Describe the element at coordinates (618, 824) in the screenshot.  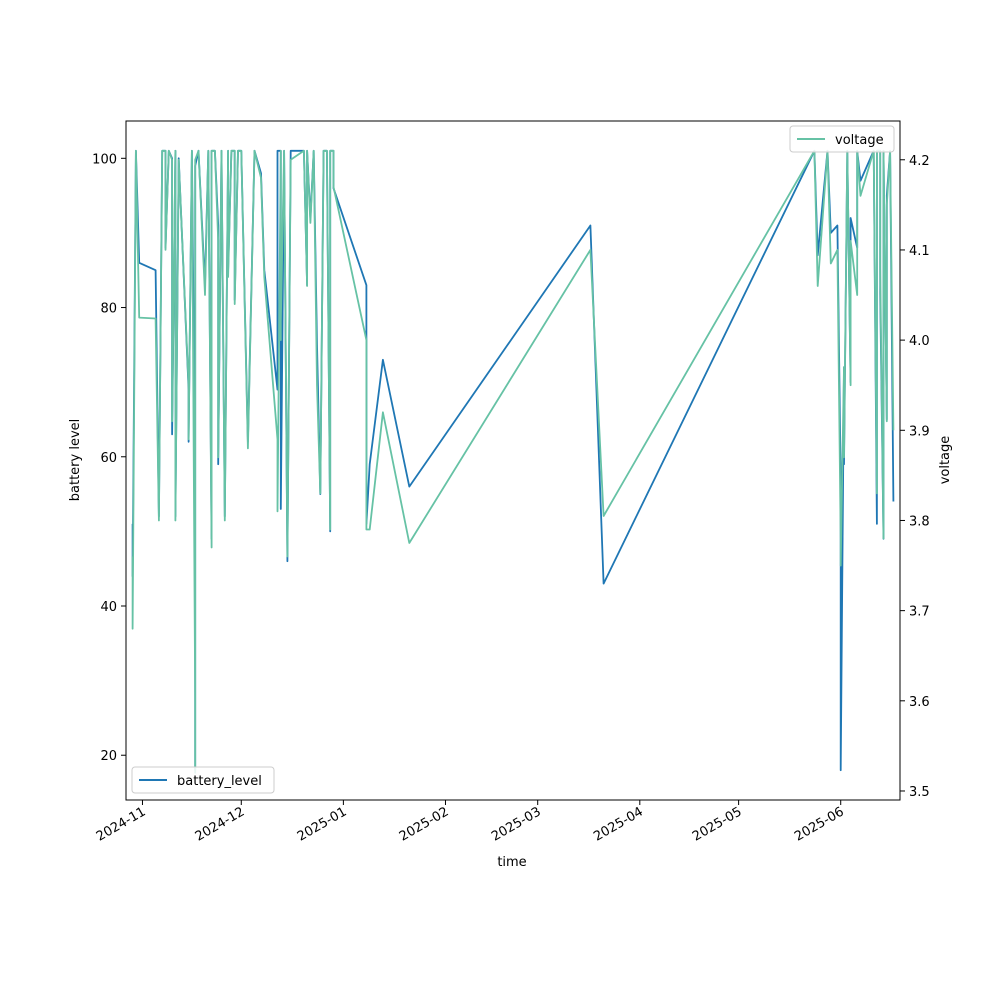
I see `x-tick-label: 2025-04` at that location.